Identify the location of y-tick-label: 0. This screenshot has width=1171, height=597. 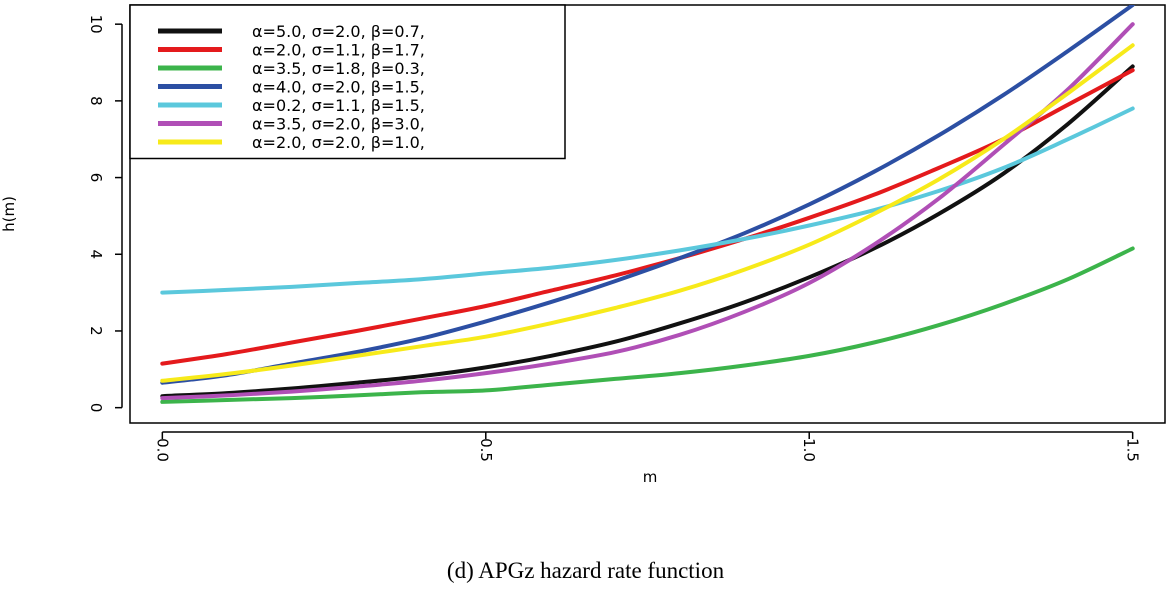
(96, 408).